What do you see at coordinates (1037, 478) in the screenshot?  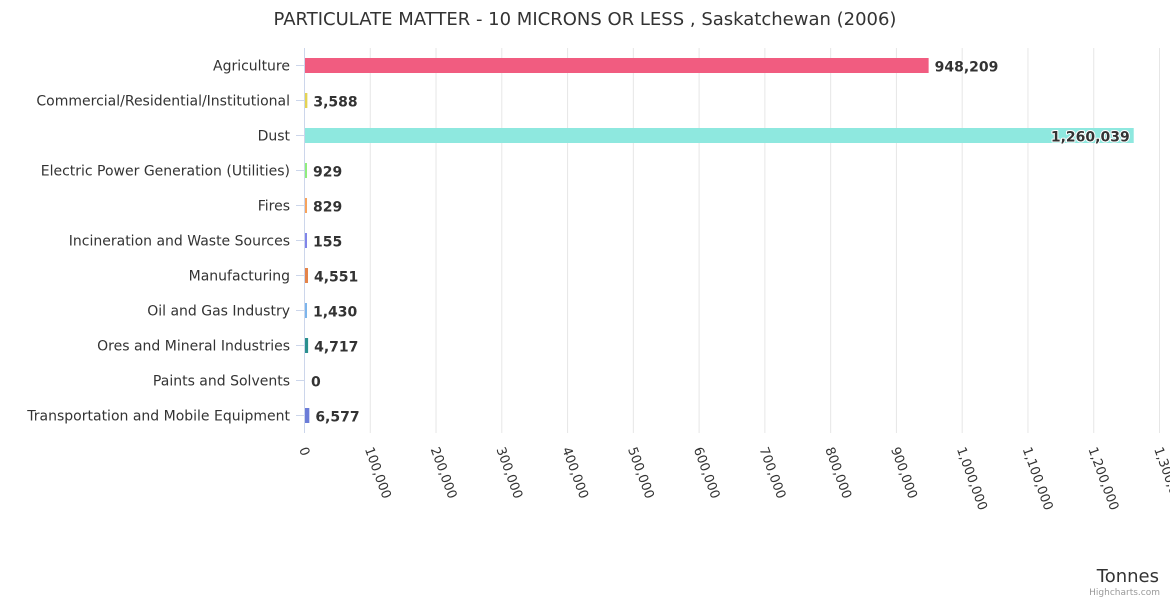 I see `x-tick-label: 1,100,000` at bounding box center [1037, 478].